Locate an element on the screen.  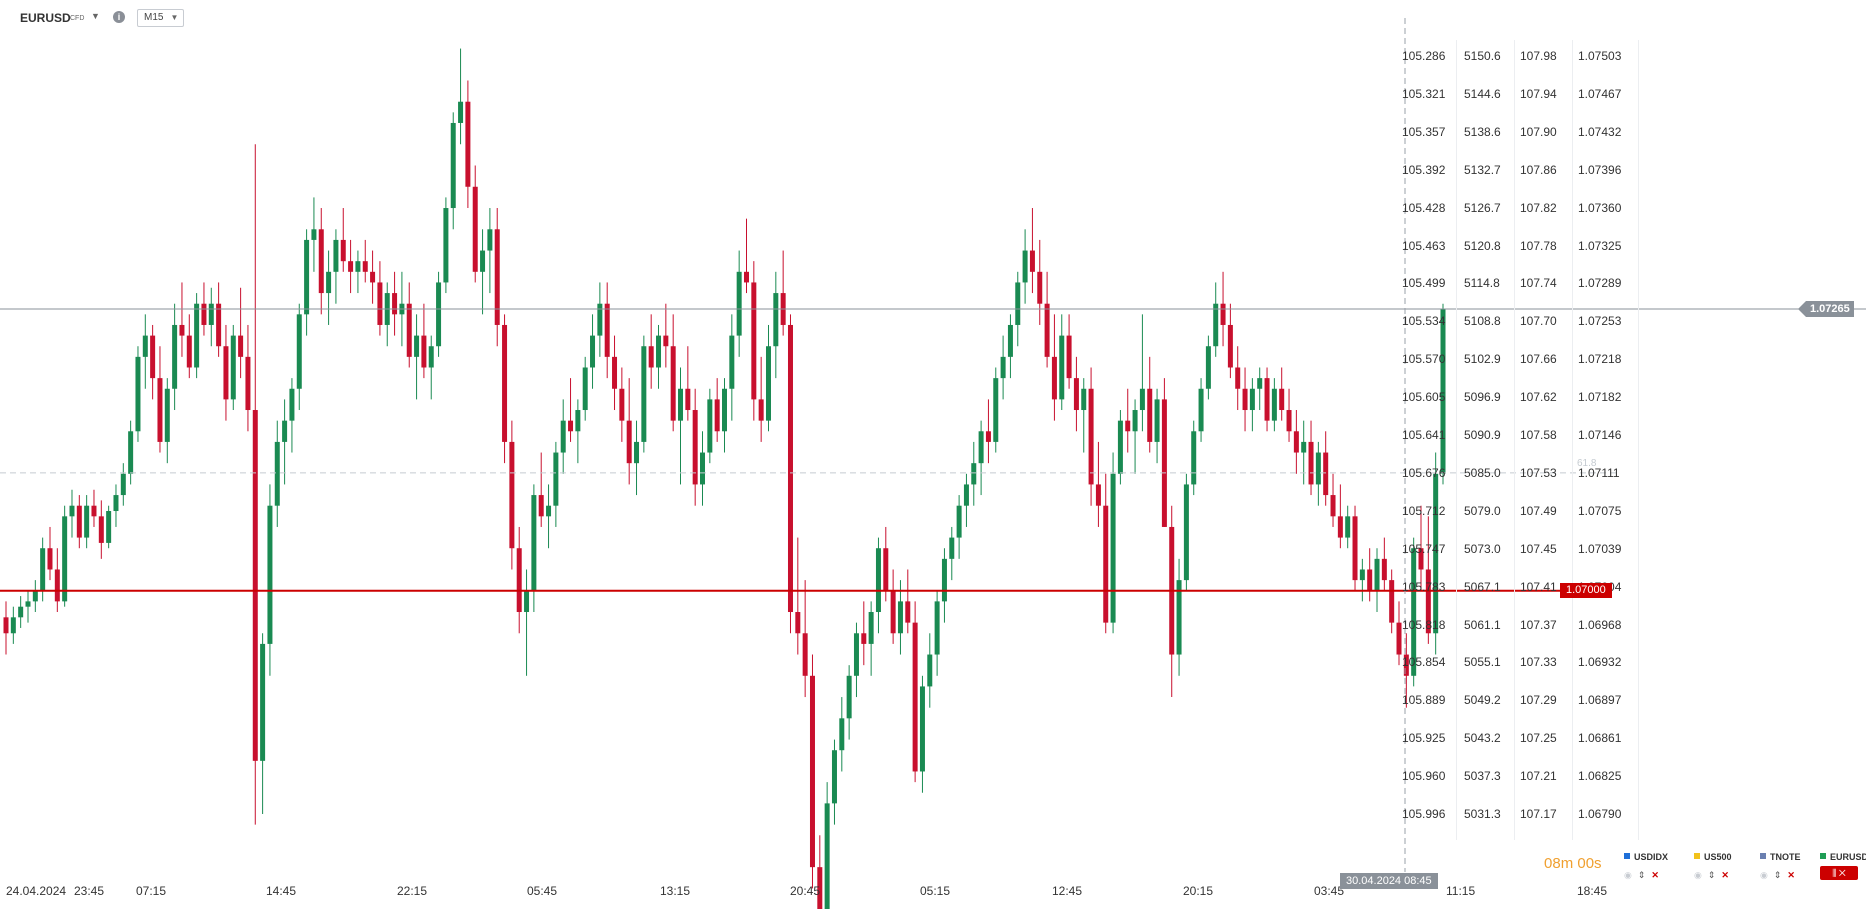
timer-minutes: 08 is located at coordinates (1552, 863).